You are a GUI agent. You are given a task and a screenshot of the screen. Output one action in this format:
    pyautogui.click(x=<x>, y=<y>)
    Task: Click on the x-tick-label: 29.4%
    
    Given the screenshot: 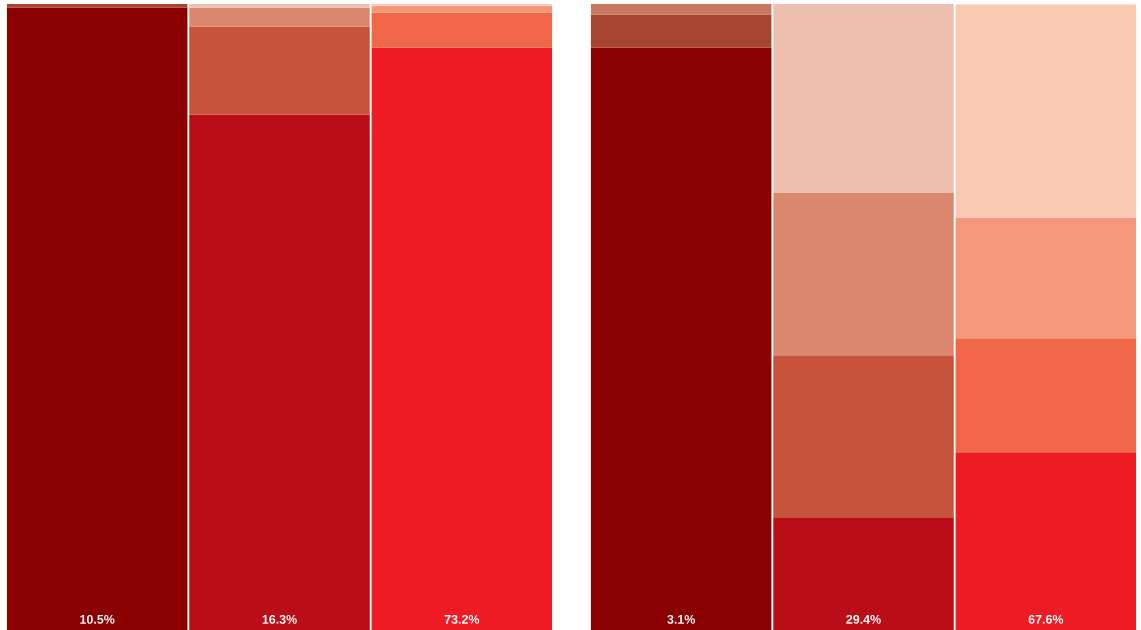 What is the action you would take?
    pyautogui.click(x=863, y=619)
    